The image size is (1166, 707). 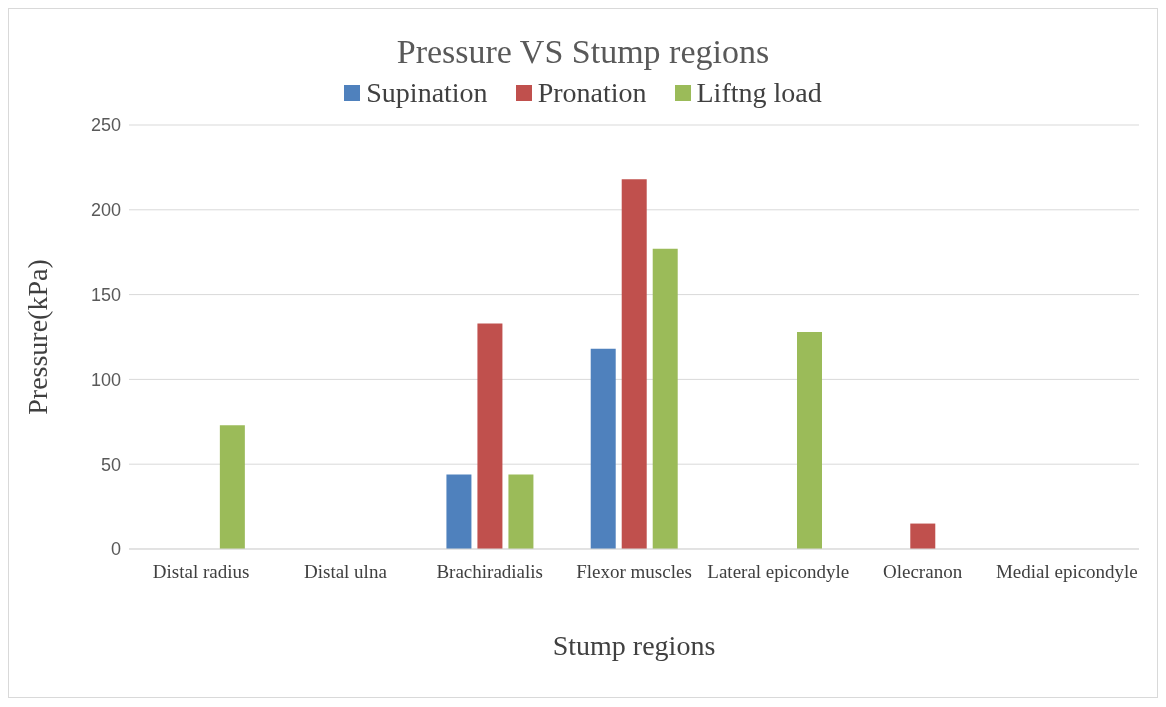 I want to click on y-tick-label: 250, so click(x=105, y=125).